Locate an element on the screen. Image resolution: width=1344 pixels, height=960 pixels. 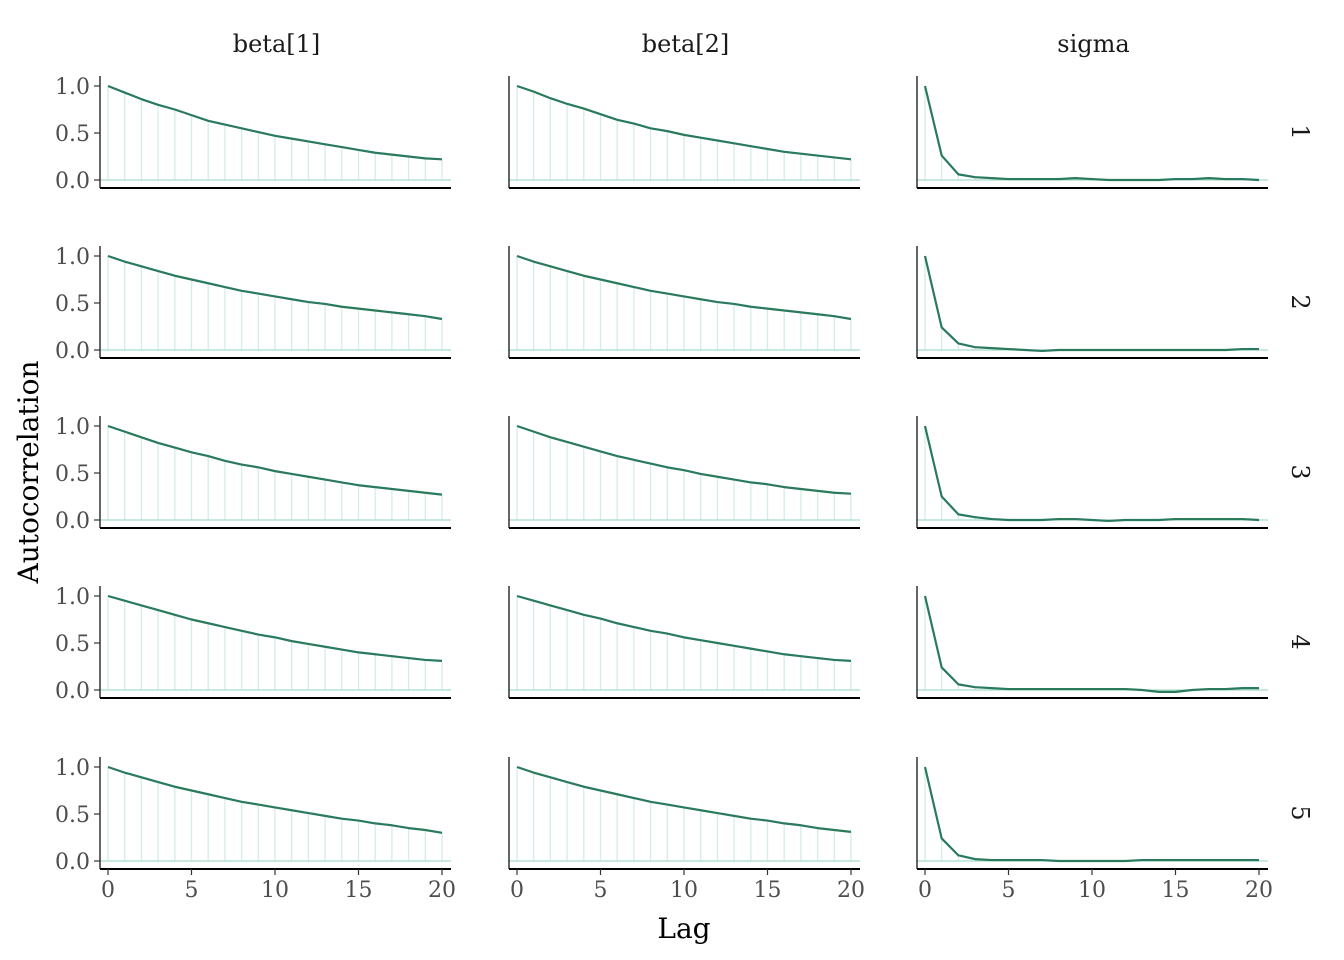
row-strip-label: 2 is located at coordinates (1300, 301).